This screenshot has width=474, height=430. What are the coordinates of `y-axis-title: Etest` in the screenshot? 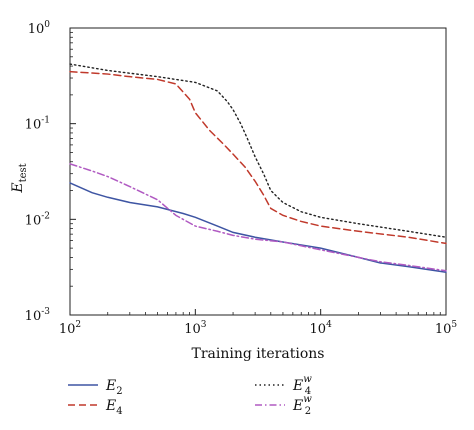 It's located at (19, 178).